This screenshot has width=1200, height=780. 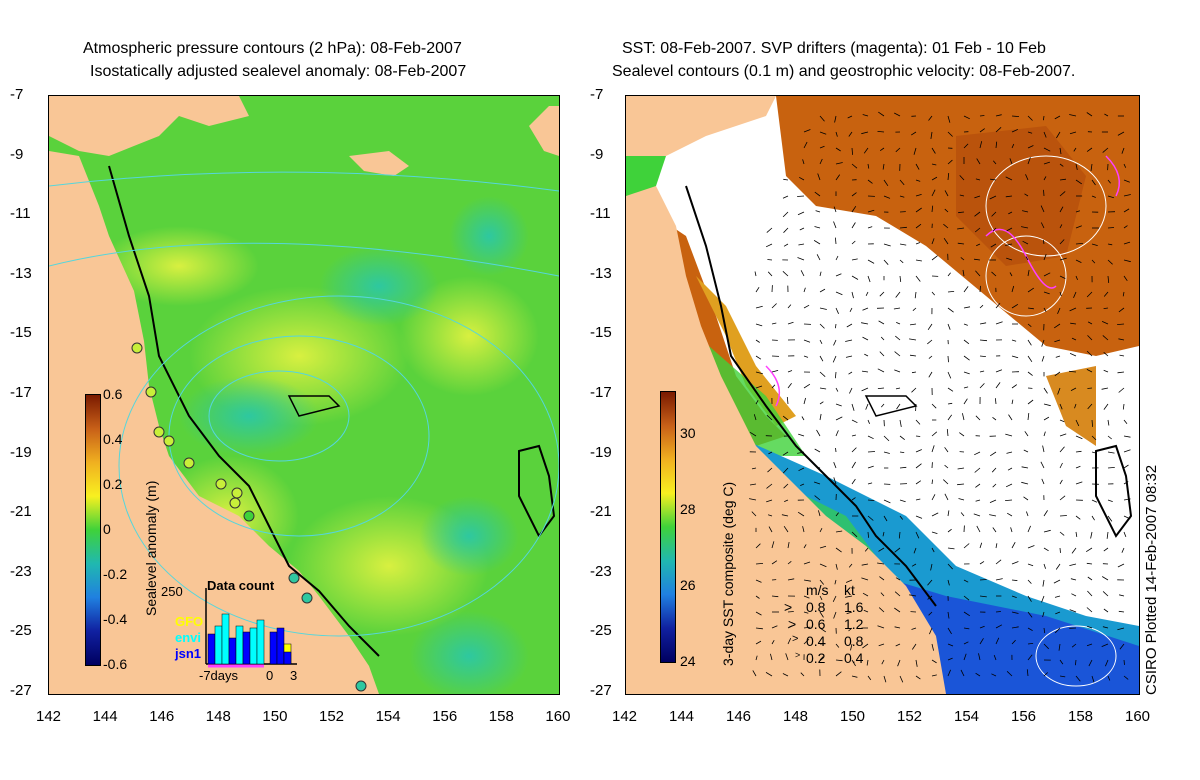 I want to click on tide-gauge-markers, so click(x=249, y=517).